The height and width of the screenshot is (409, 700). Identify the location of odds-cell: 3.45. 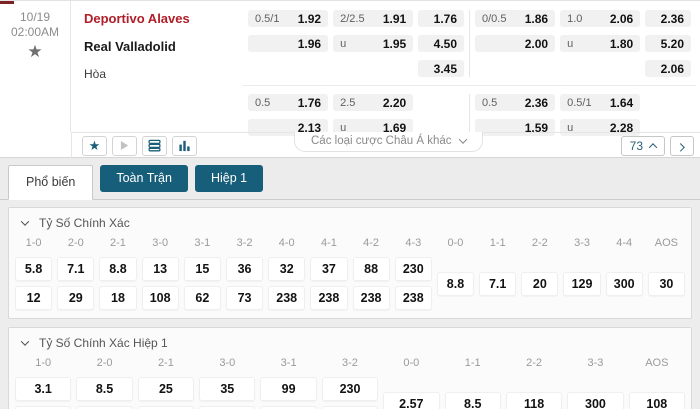
(441, 68).